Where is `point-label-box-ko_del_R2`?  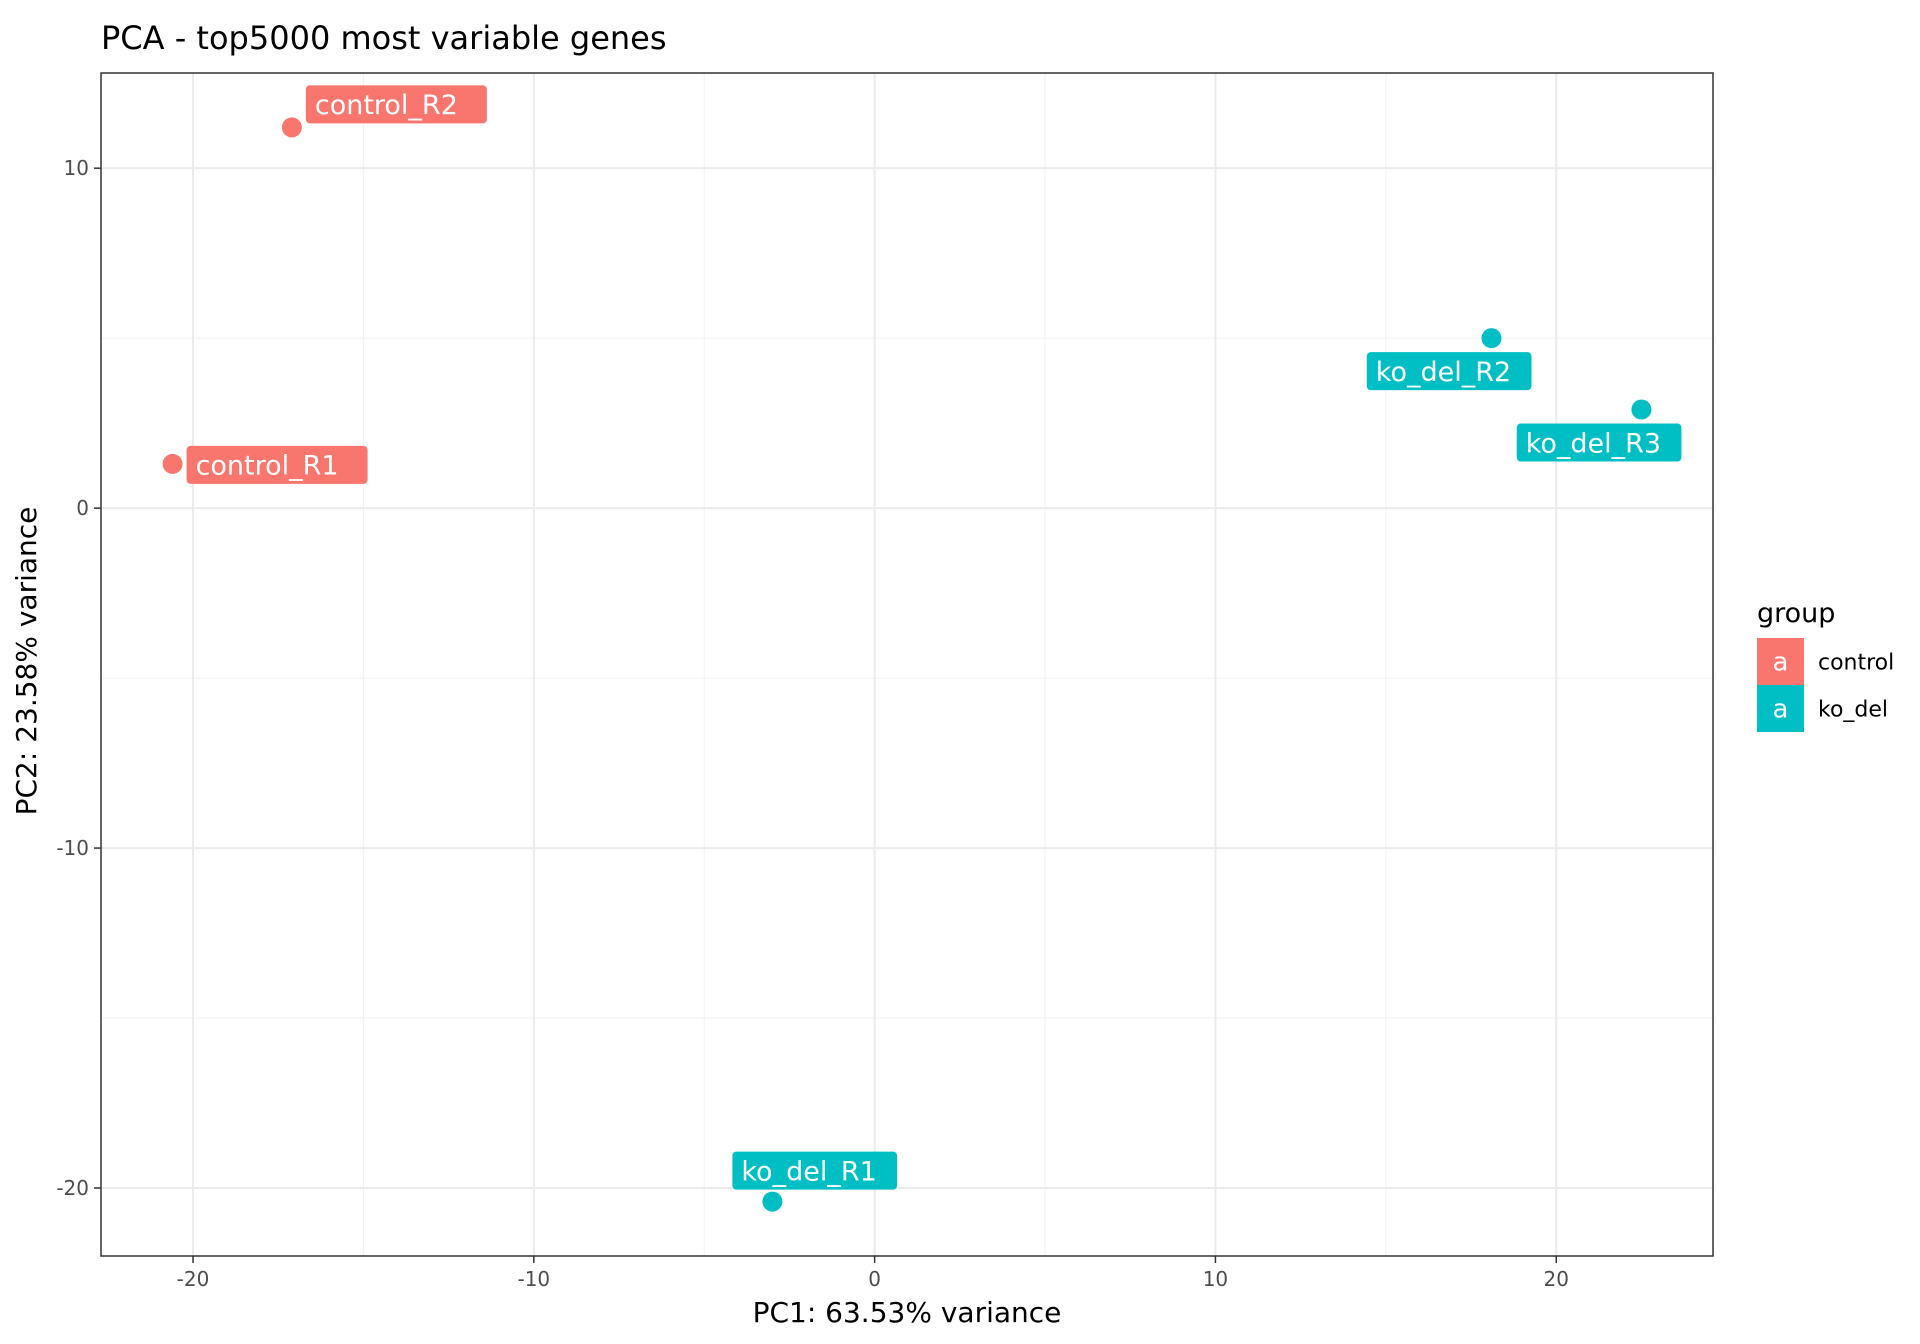 point-label-box-ko_del_R2 is located at coordinates (1449, 371).